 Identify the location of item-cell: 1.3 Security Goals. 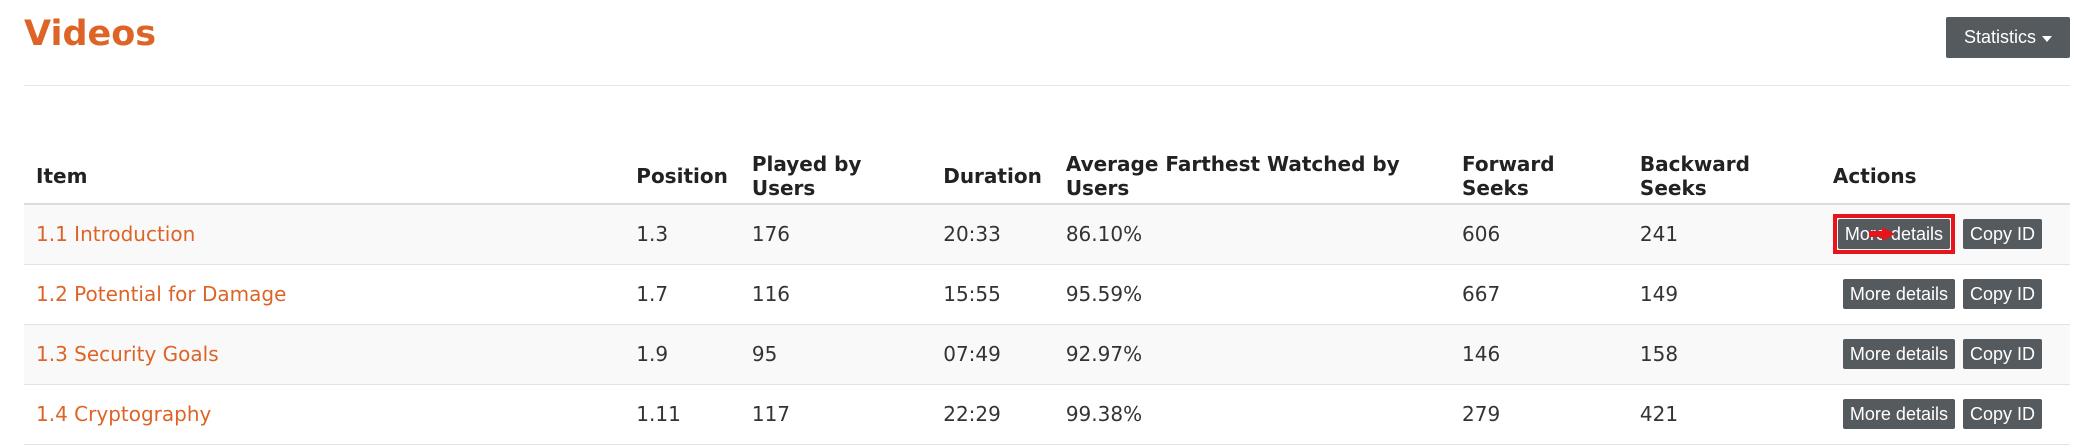
(324, 354).